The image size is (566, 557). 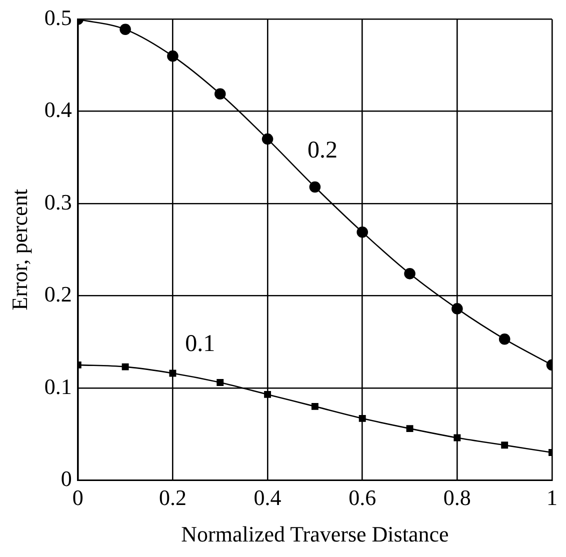 What do you see at coordinates (19, 249) in the screenshot?
I see `y-axis-title: Error, percent` at bounding box center [19, 249].